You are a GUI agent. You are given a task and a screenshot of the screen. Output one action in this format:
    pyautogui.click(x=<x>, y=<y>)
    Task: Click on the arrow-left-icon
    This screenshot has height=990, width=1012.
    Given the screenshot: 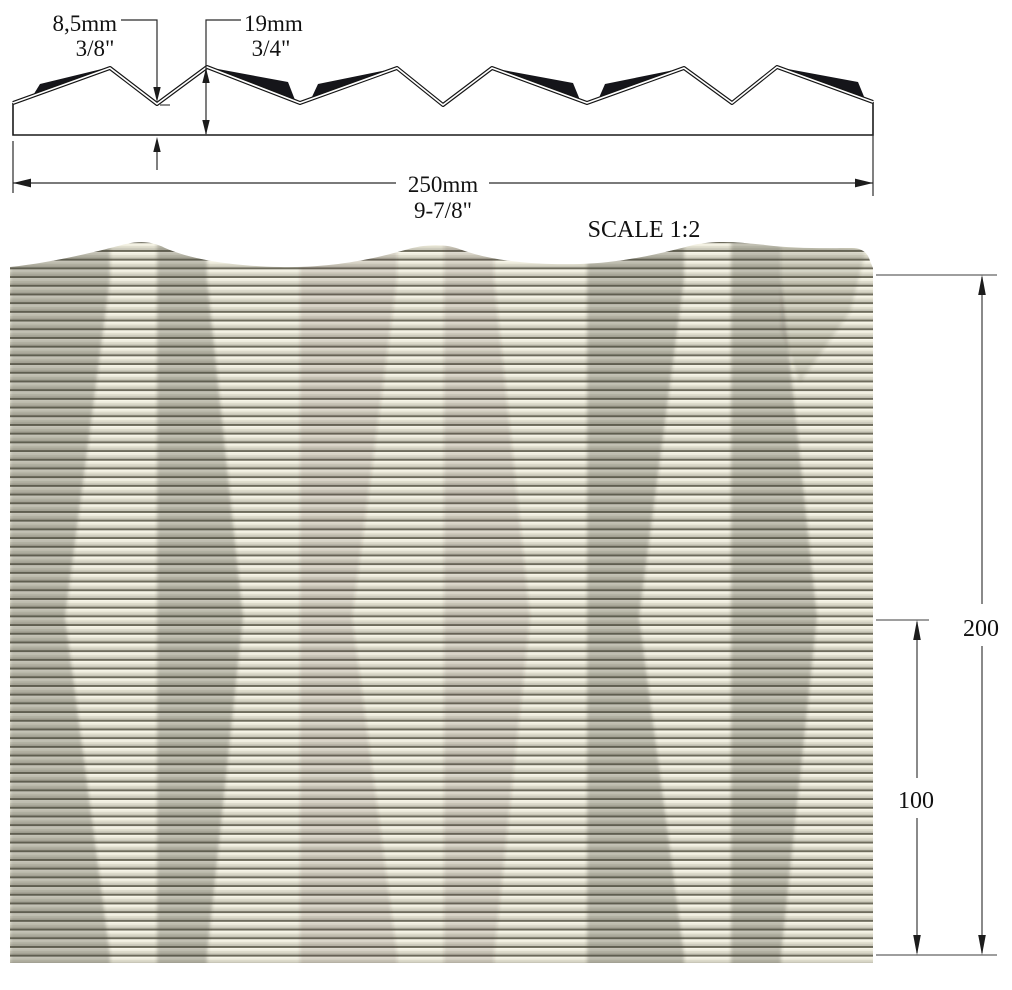 What is the action you would take?
    pyautogui.click(x=22, y=183)
    